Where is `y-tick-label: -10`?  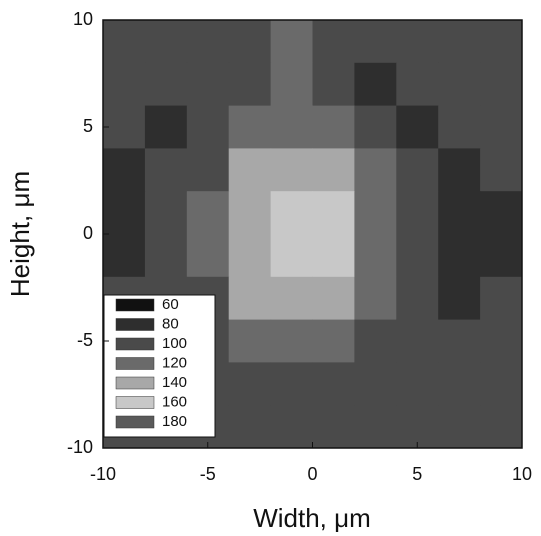 y-tick-label: -10 is located at coordinates (80, 447).